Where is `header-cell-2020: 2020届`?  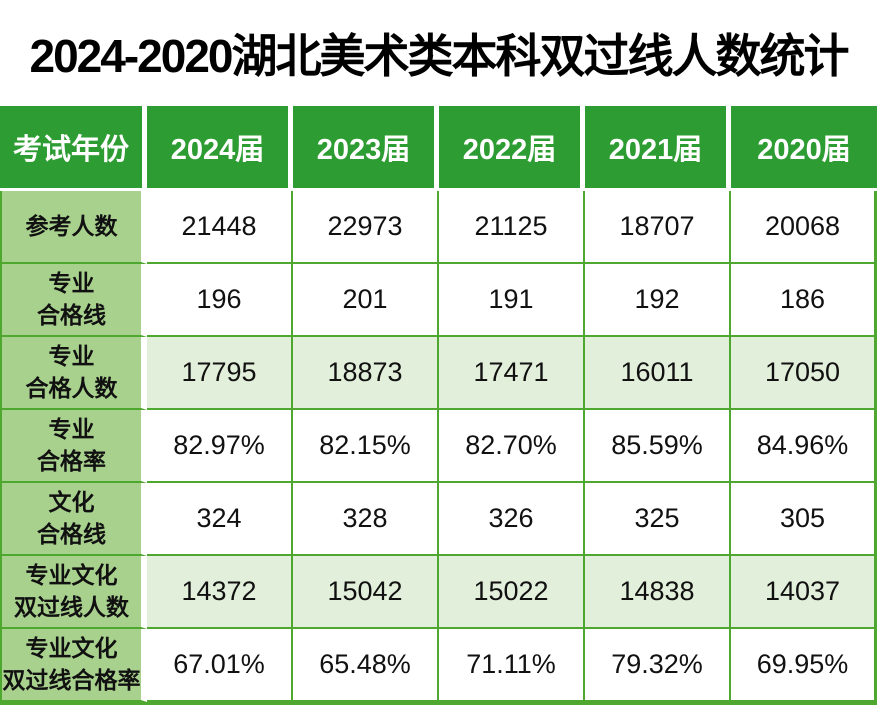 header-cell-2020: 2020届 is located at coordinates (804, 147).